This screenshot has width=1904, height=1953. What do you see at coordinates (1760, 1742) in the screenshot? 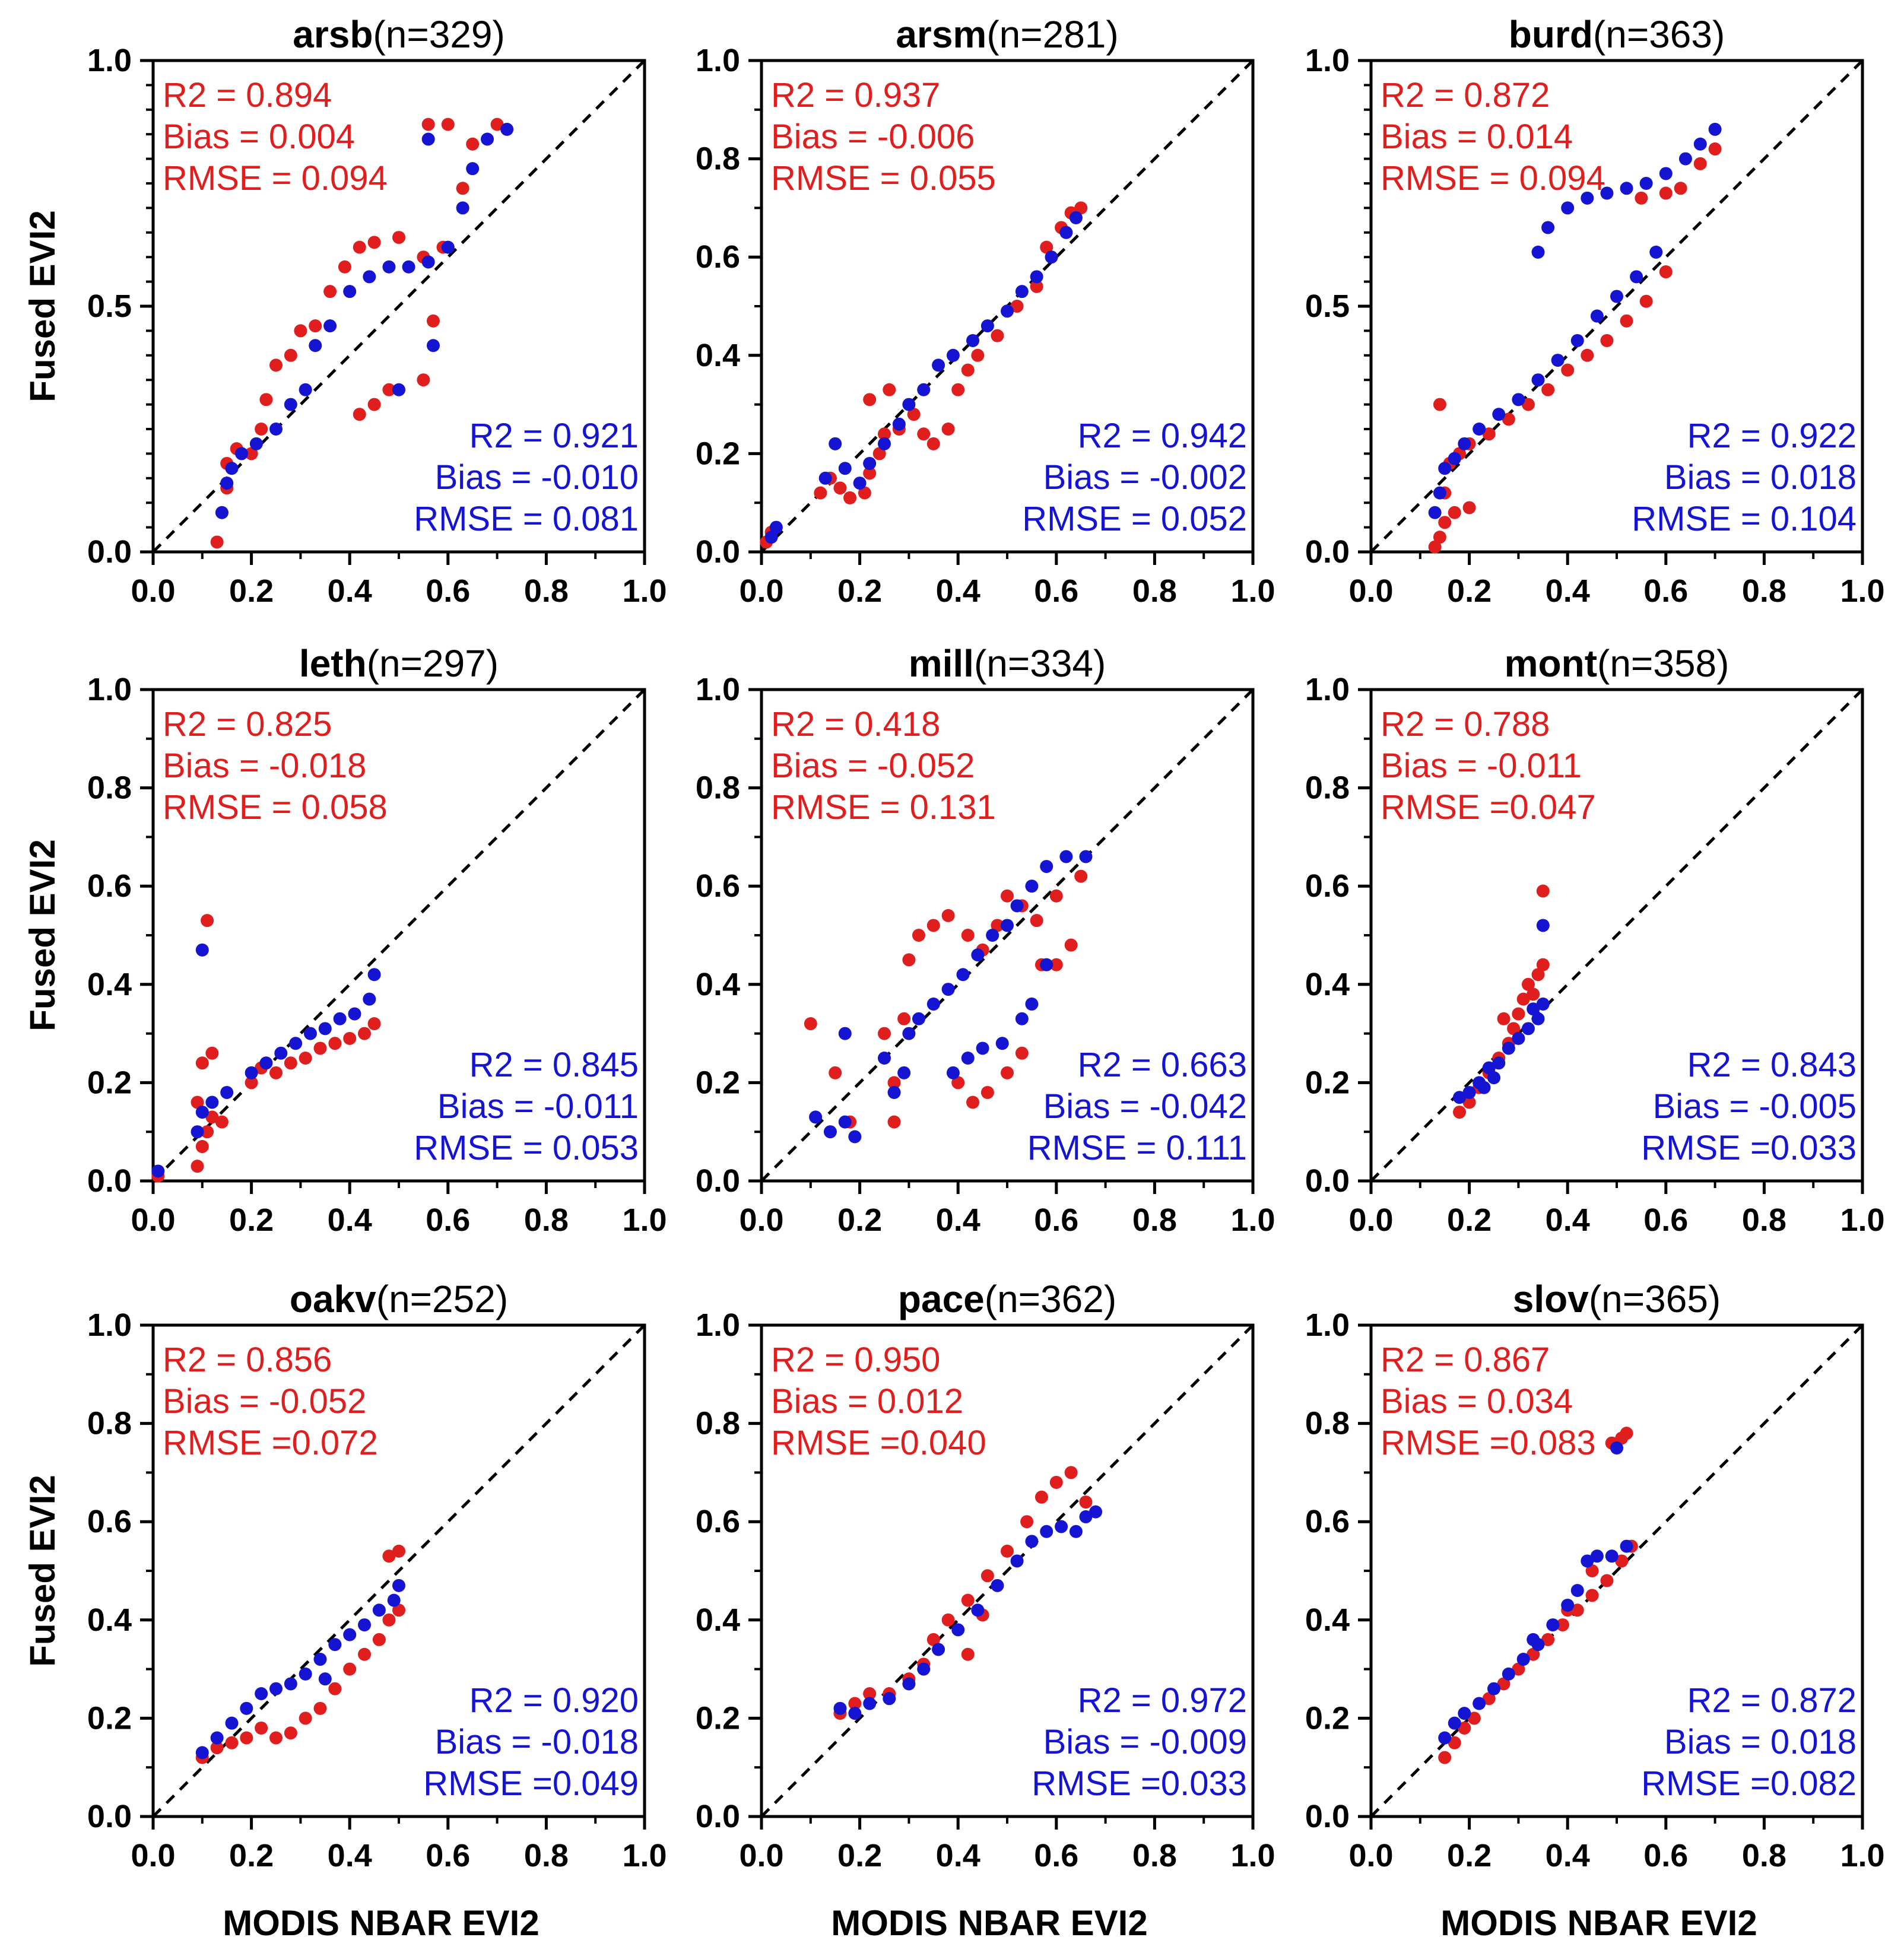
I see `blue-stat: Bias = 0.018` at bounding box center [1760, 1742].